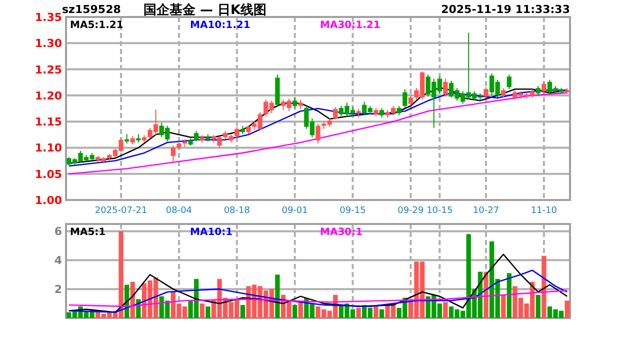  Describe the element at coordinates (48, 200) in the screenshot. I see `y-tick-label: 1.00` at that location.